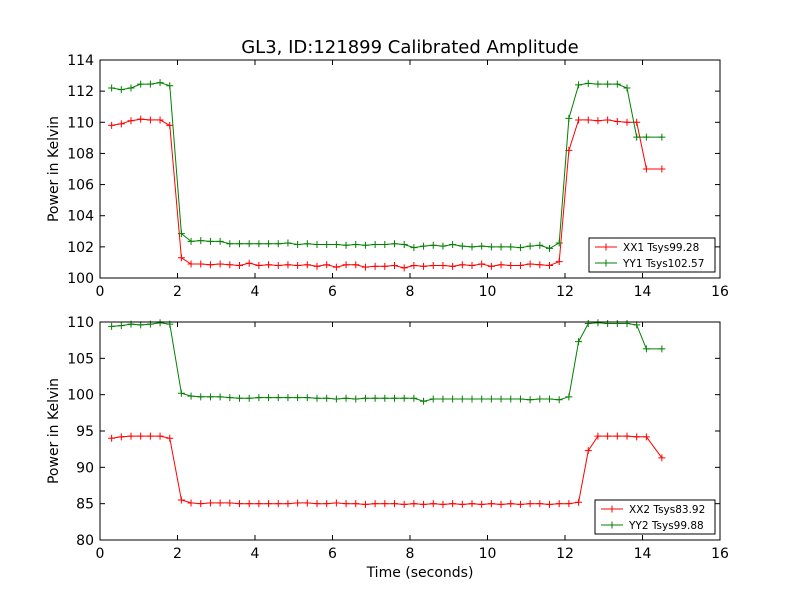 The height and width of the screenshot is (600, 800). What do you see at coordinates (80, 92) in the screenshot?
I see `y-tick-label: 112` at bounding box center [80, 92].